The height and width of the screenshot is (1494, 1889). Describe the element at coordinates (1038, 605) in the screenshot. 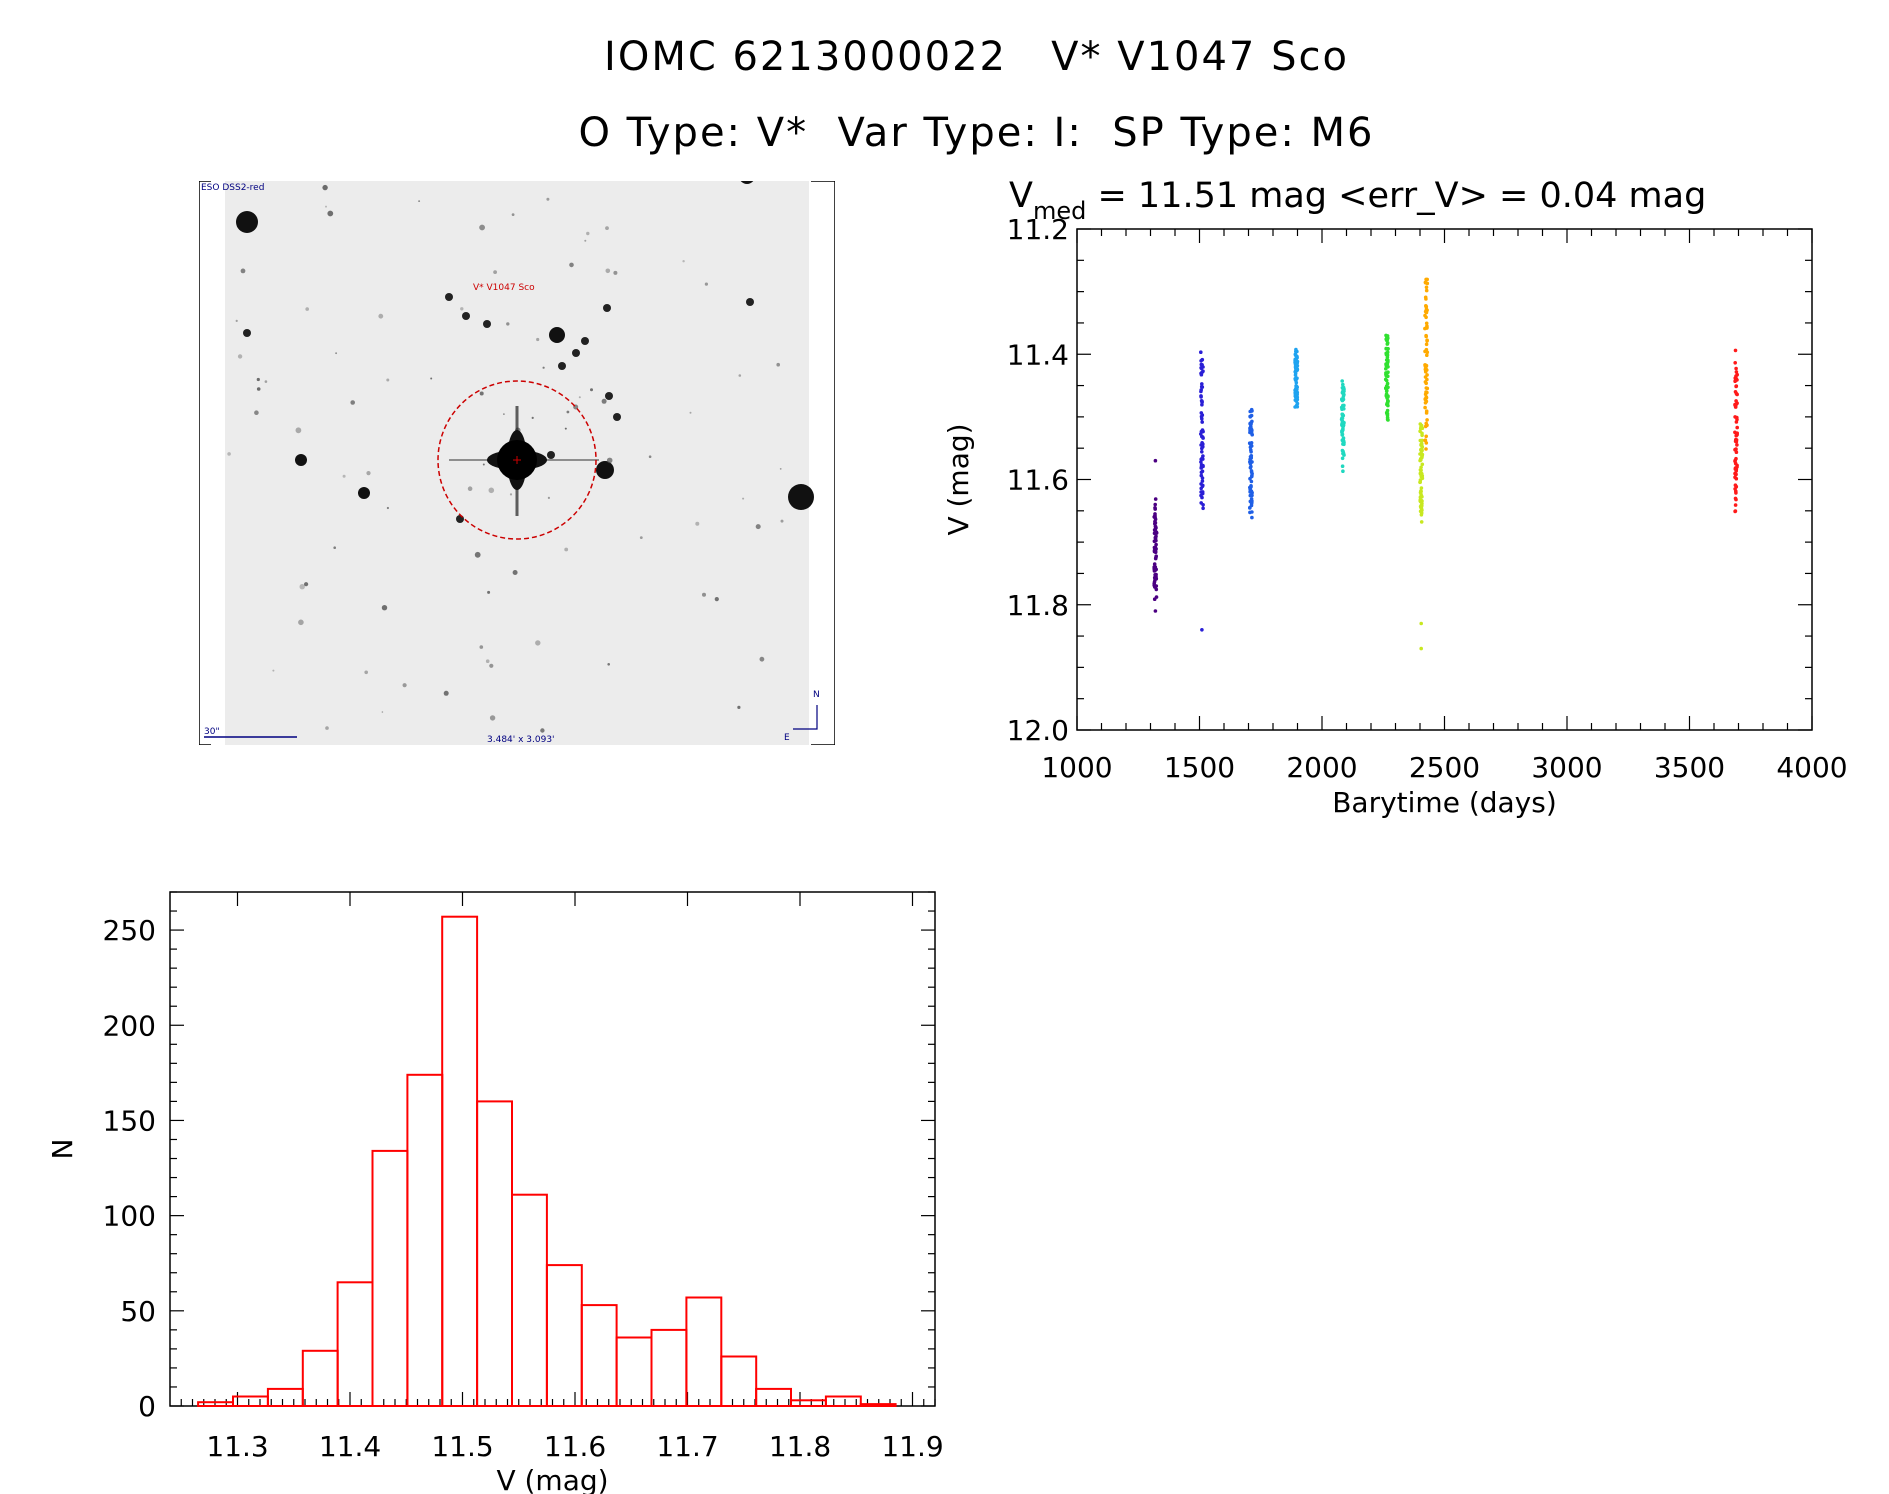

I see `y-tick-label: 11.8` at that location.